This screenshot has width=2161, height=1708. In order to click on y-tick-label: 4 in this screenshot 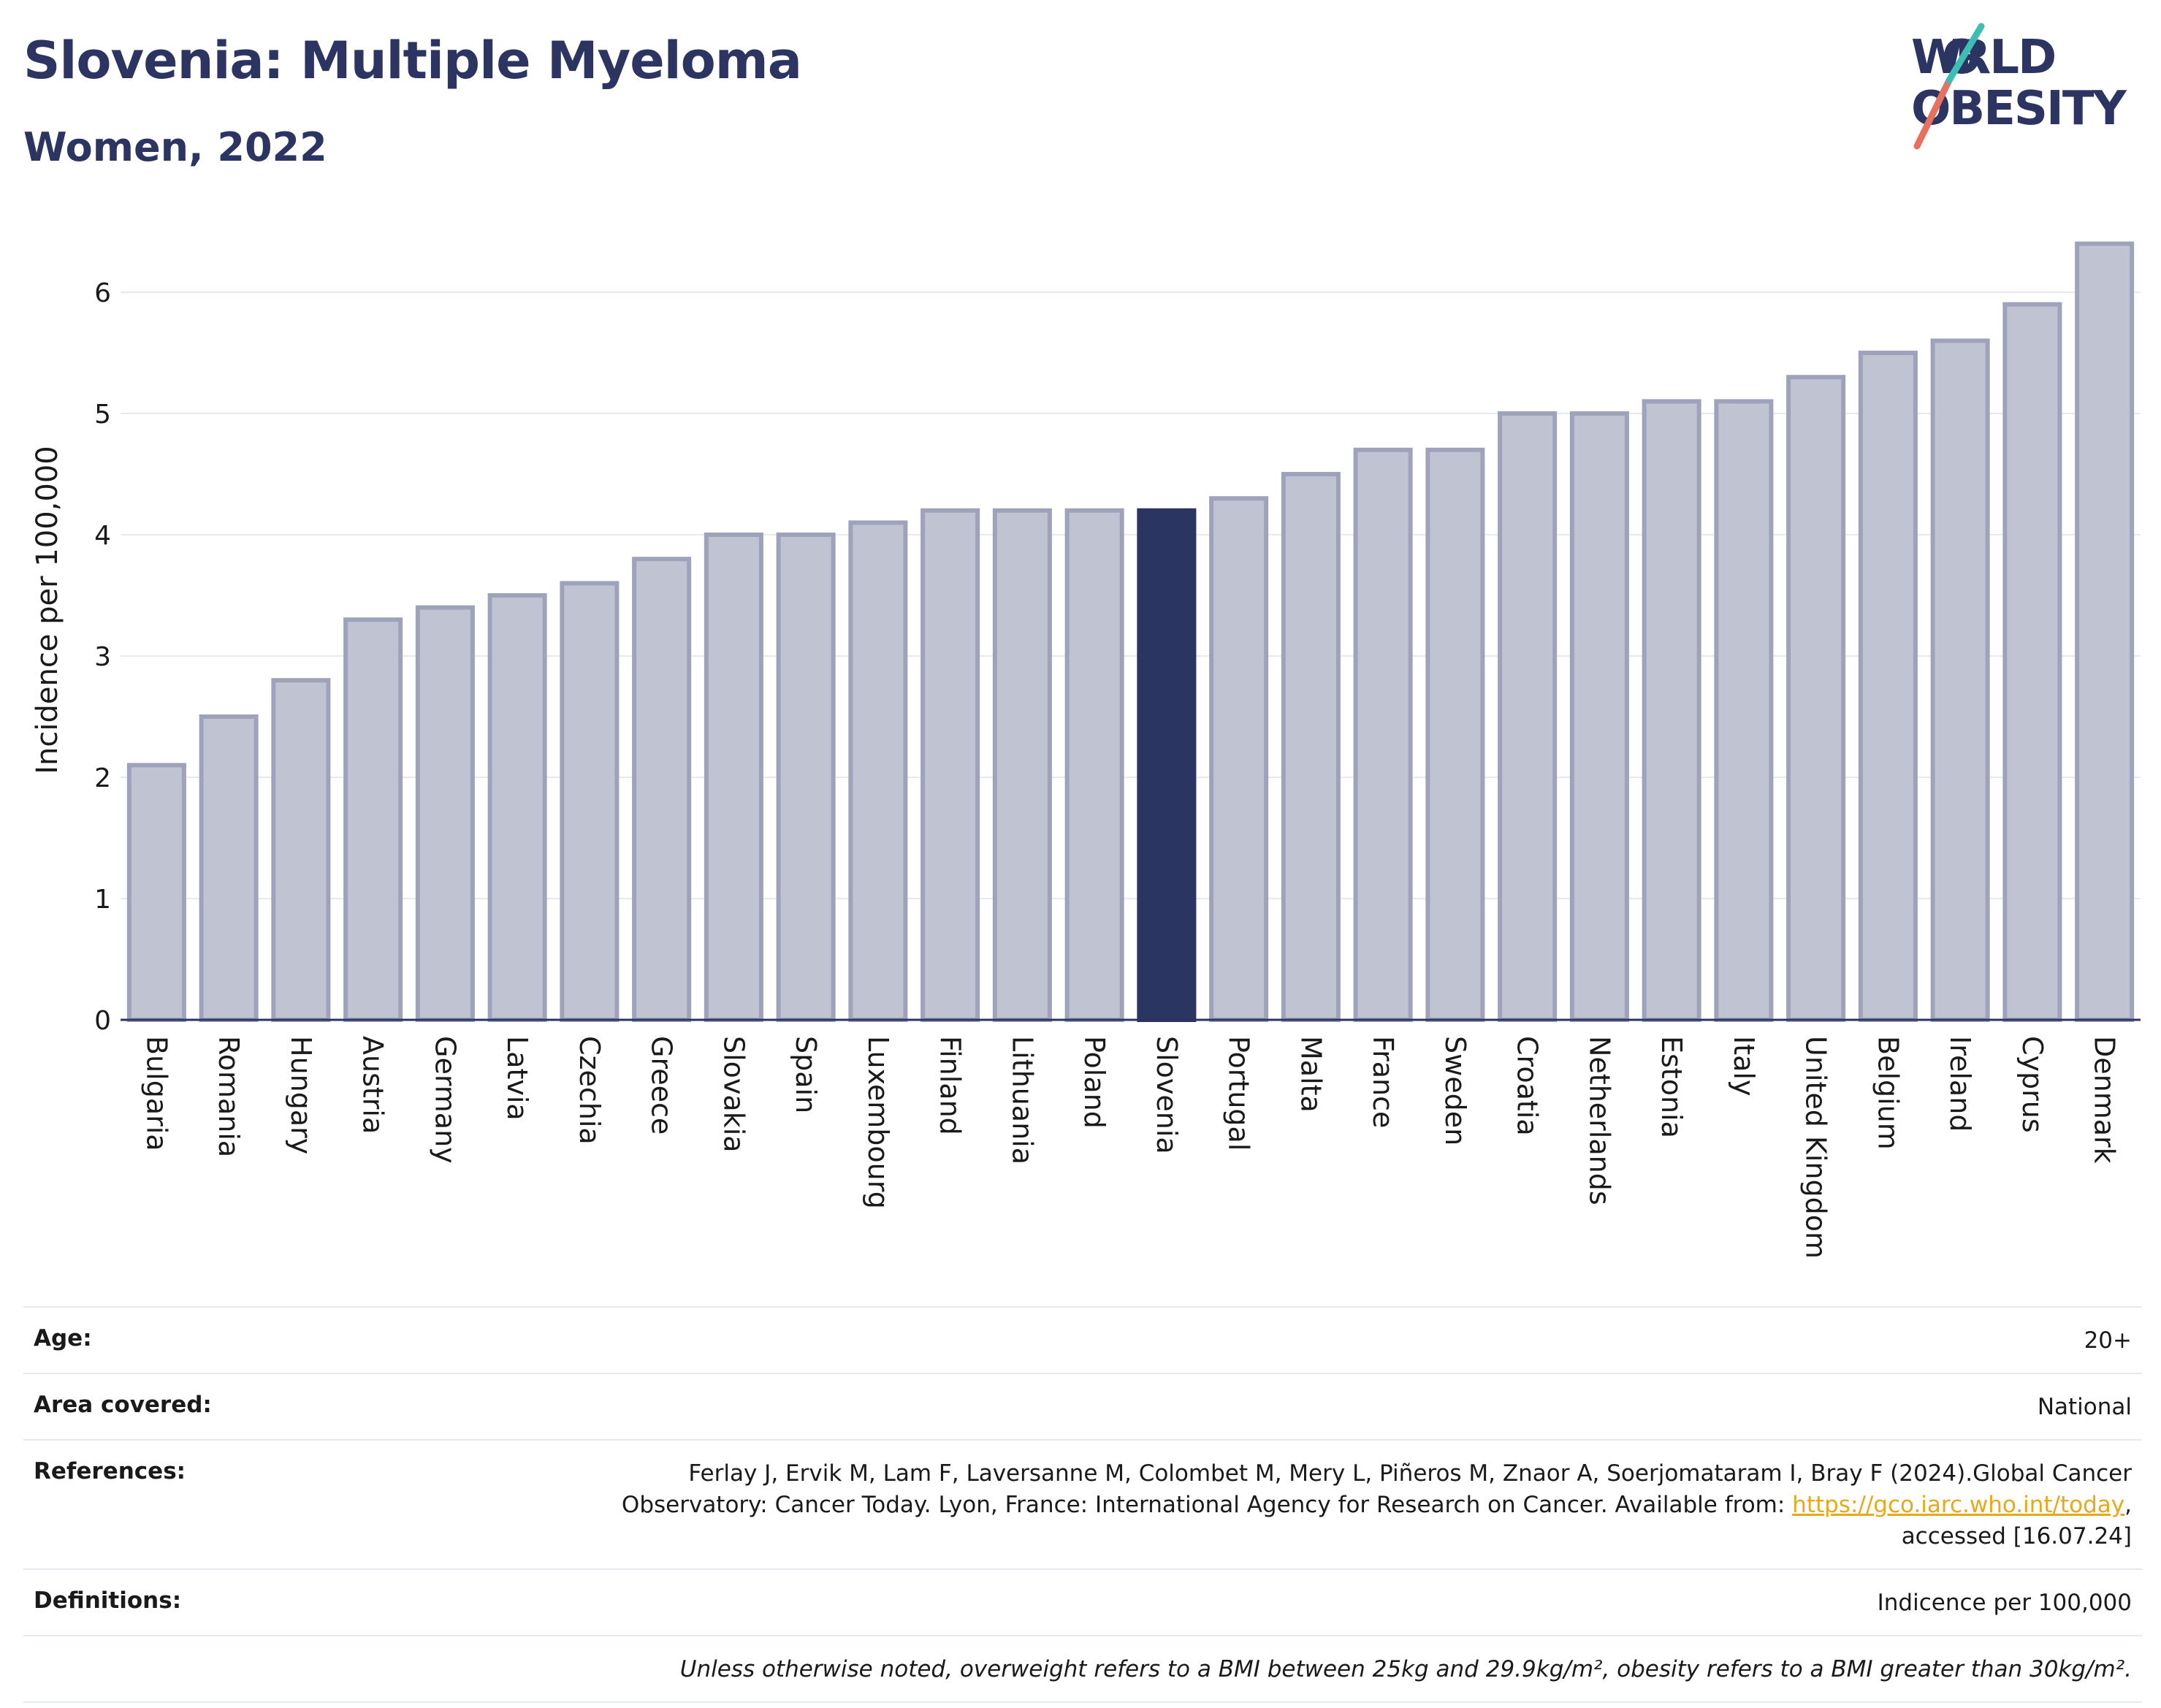, I will do `click(102, 536)`.